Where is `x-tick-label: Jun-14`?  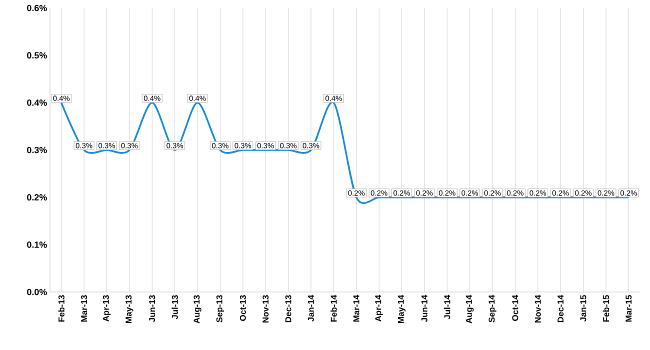 x-tick-label: Jun-14 is located at coordinates (424, 308).